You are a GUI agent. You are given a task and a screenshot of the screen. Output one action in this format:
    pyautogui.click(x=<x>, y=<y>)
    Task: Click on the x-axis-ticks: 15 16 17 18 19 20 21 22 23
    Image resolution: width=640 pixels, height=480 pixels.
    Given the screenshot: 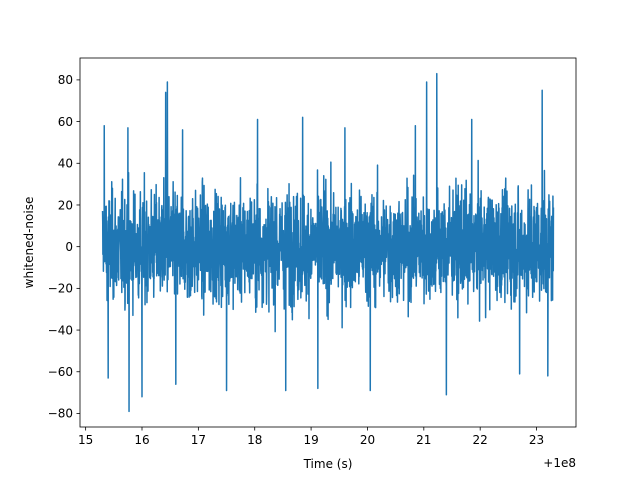 What is the action you would take?
    pyautogui.click(x=311, y=437)
    